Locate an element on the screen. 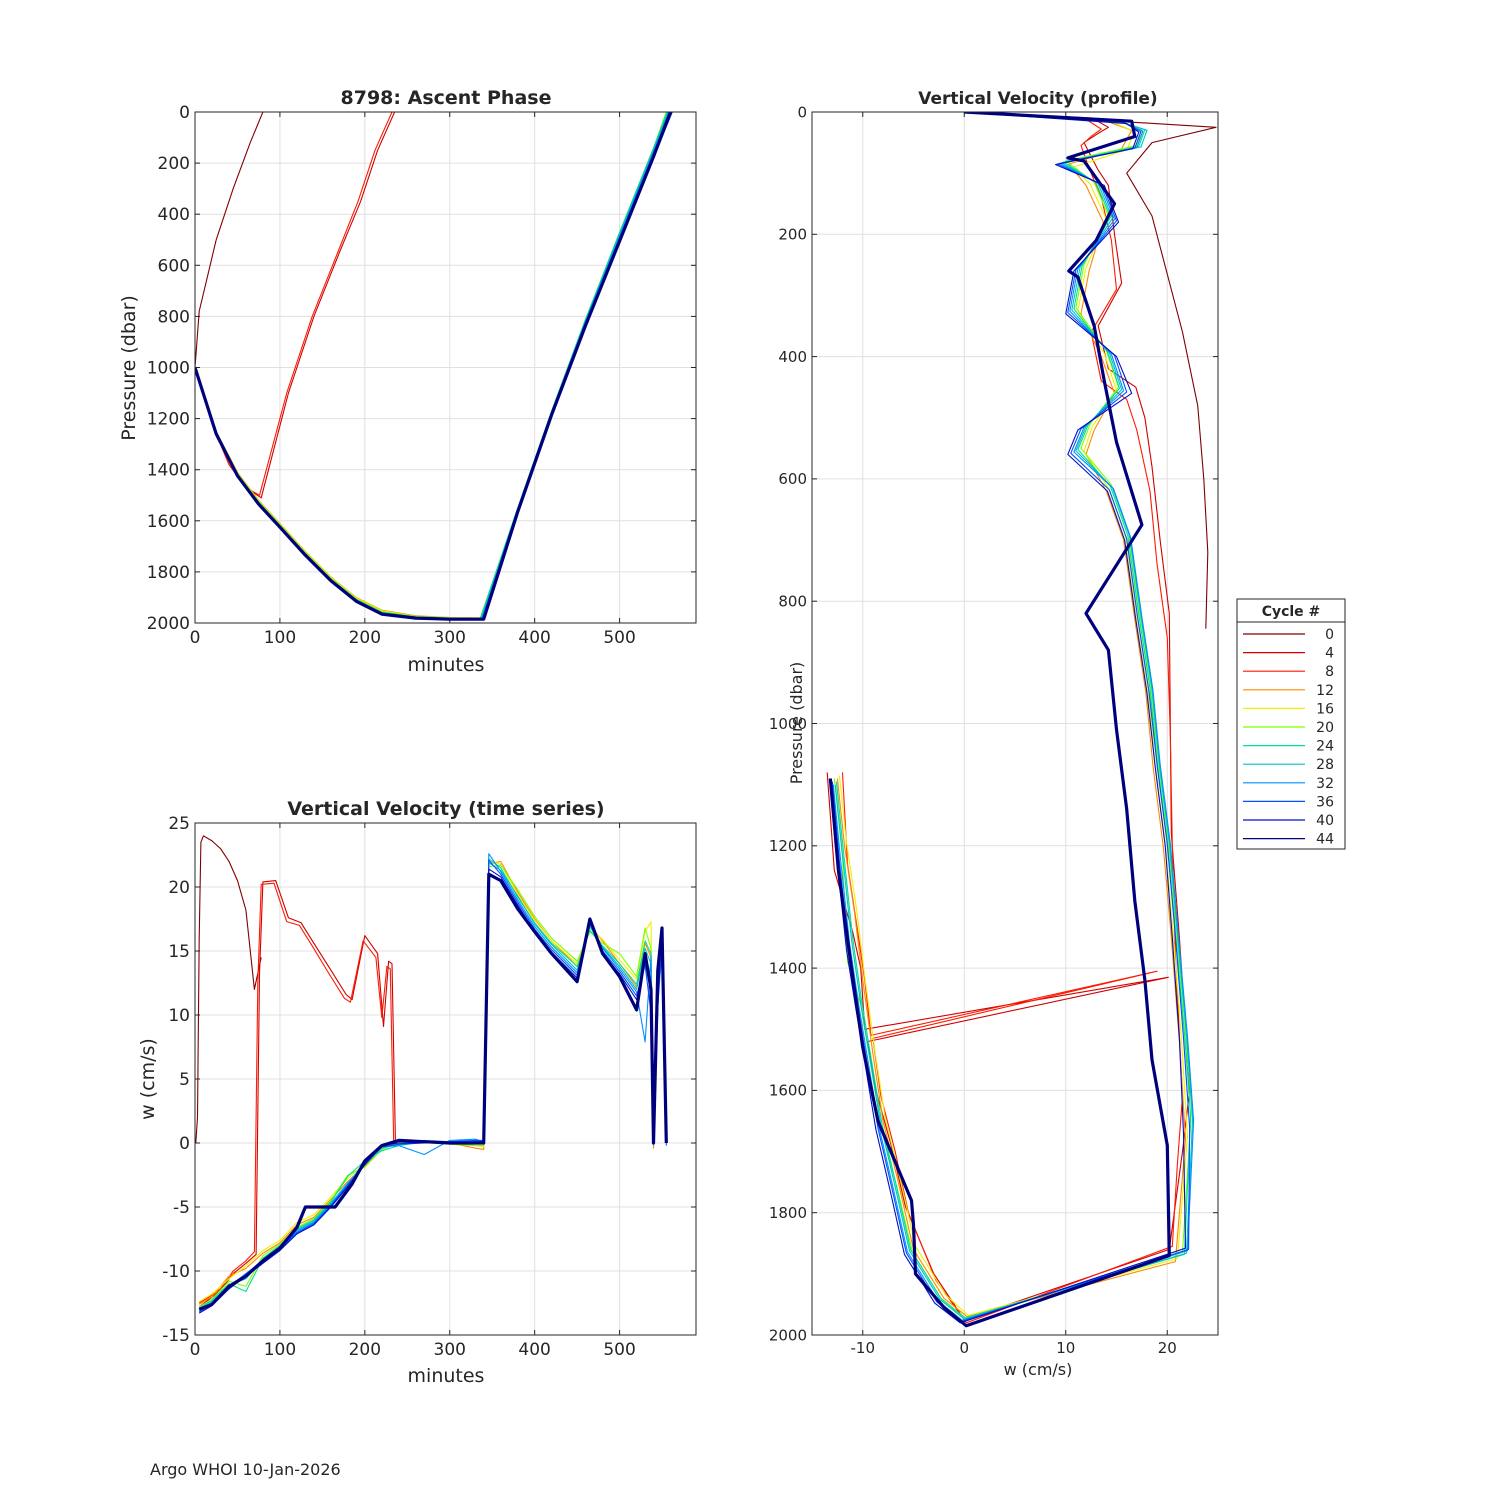 This screenshot has height=1500, width=1500. profile-title: Vertical Velocity (profile) is located at coordinates (1037, 99).